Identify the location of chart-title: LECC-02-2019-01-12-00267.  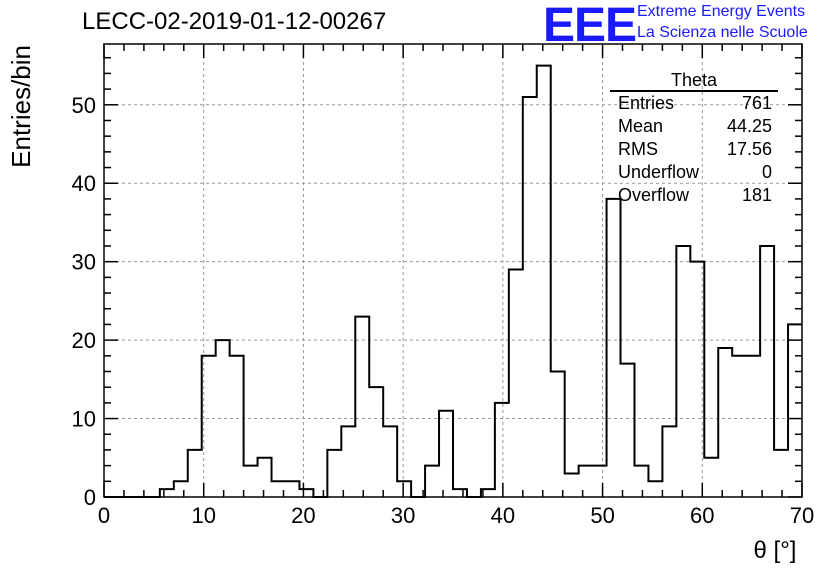
(234, 21).